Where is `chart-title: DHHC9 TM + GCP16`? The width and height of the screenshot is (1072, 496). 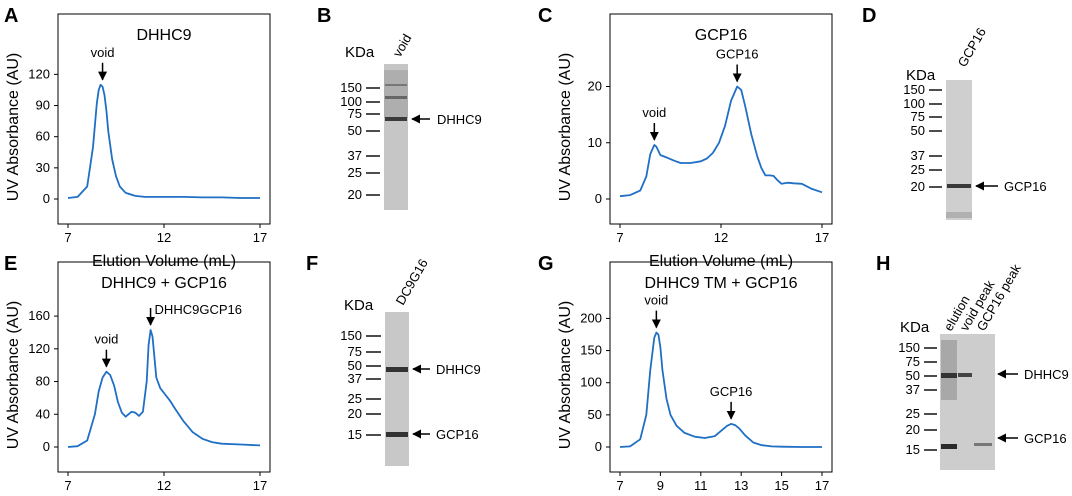
chart-title: DHHC9 TM + GCP16 is located at coordinates (720, 283).